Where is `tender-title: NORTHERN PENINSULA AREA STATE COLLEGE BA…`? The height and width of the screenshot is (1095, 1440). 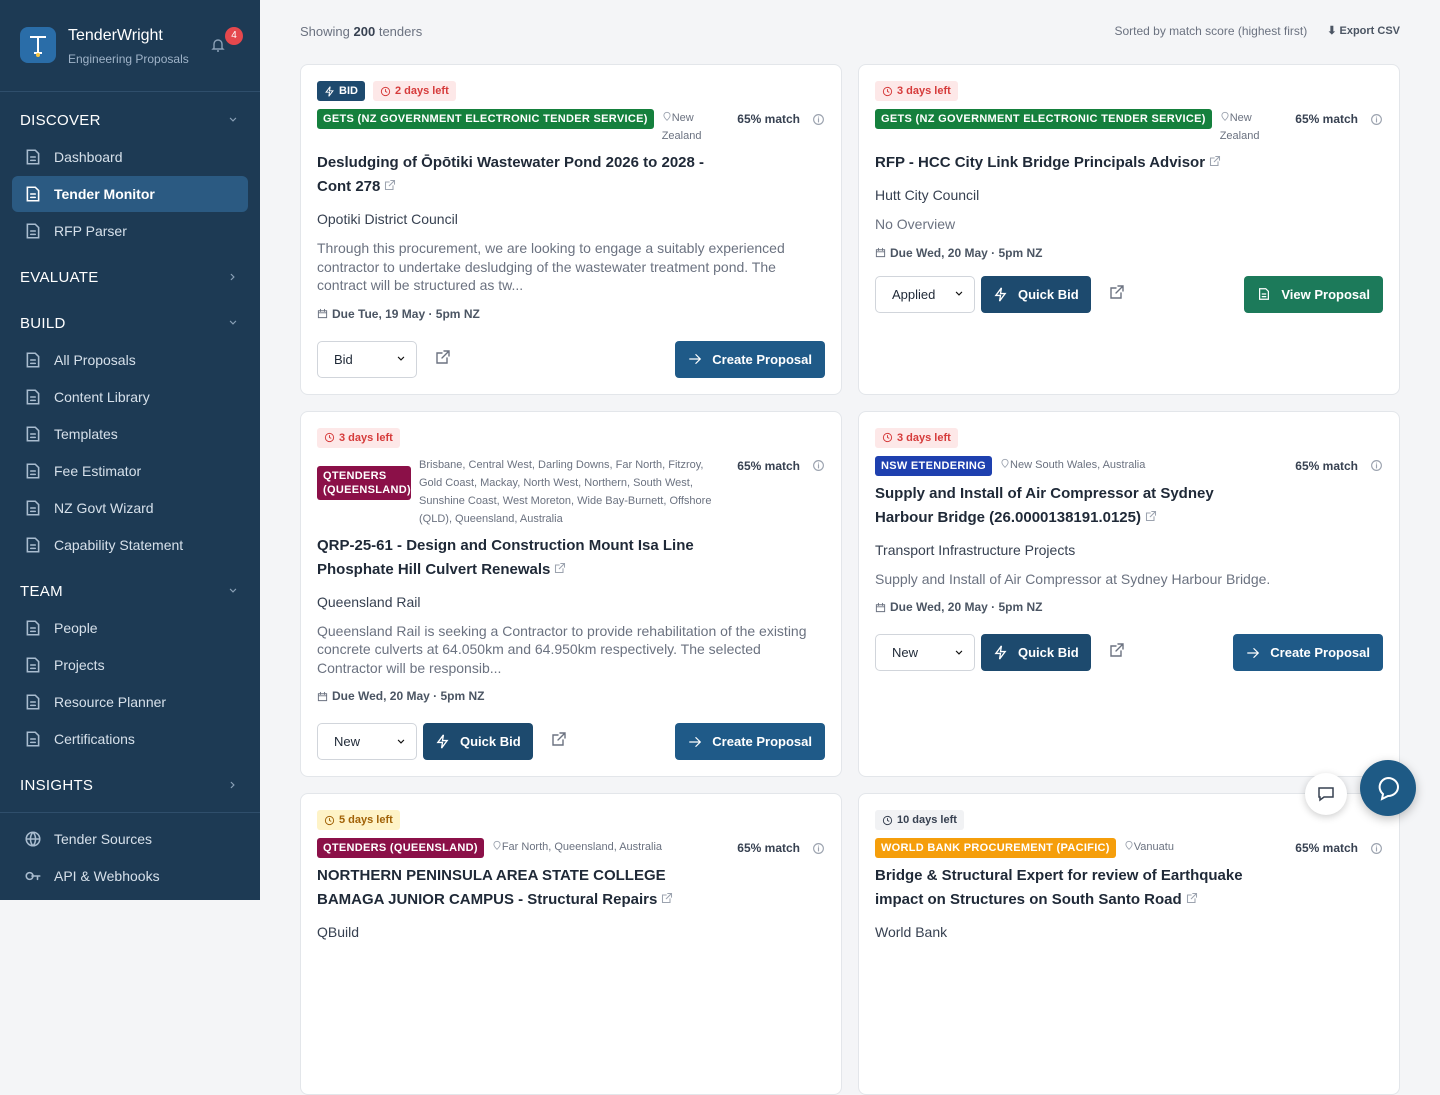
tender-title: NORTHERN PENINSULA AREA STATE COLLEGE BA… is located at coordinates (514, 888).